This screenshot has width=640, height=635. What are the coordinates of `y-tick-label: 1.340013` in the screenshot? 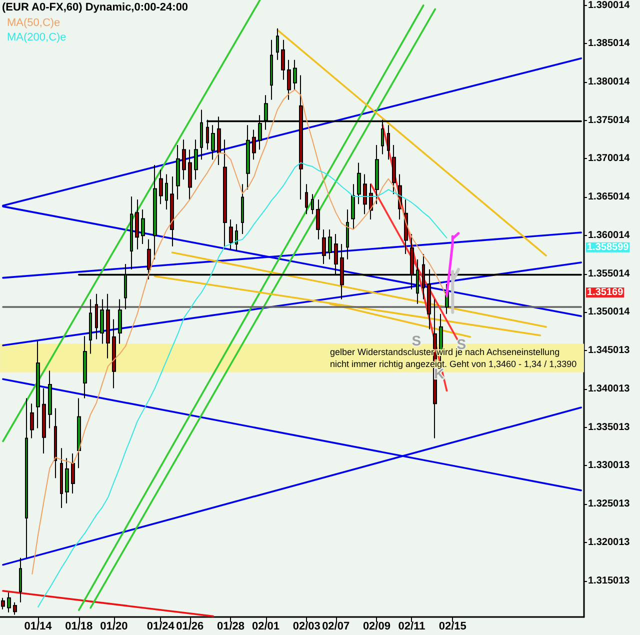 It's located at (609, 388).